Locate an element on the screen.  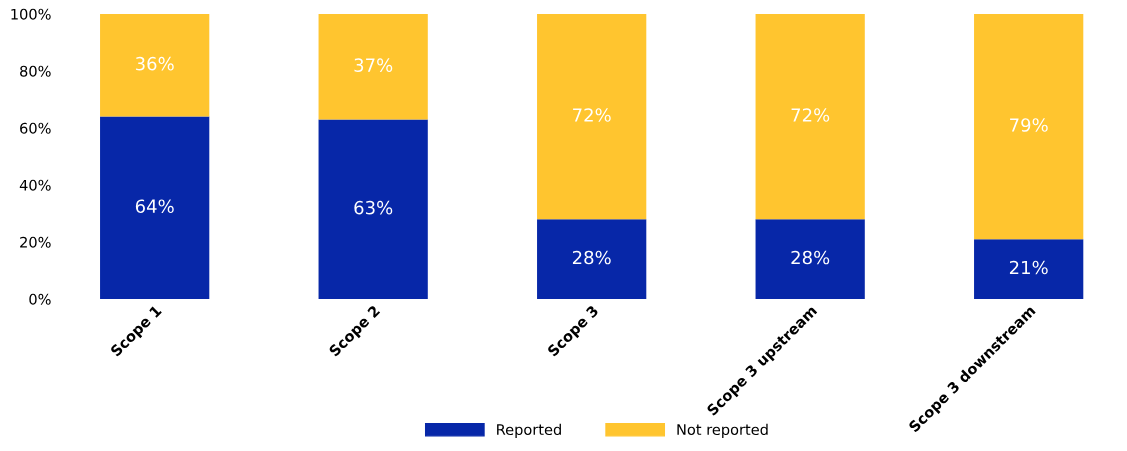
legend-label: Reported is located at coordinates (529, 430).